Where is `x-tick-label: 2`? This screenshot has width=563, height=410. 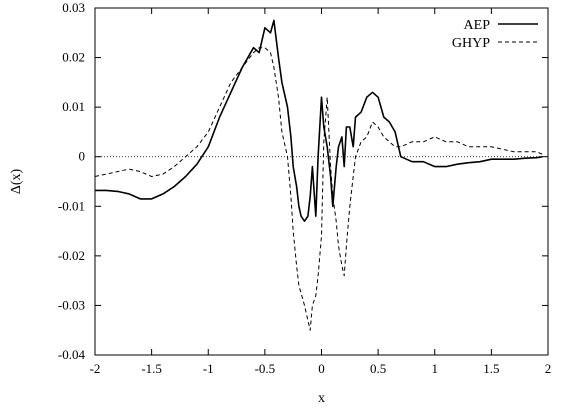 x-tick-label: 2 is located at coordinates (548, 368).